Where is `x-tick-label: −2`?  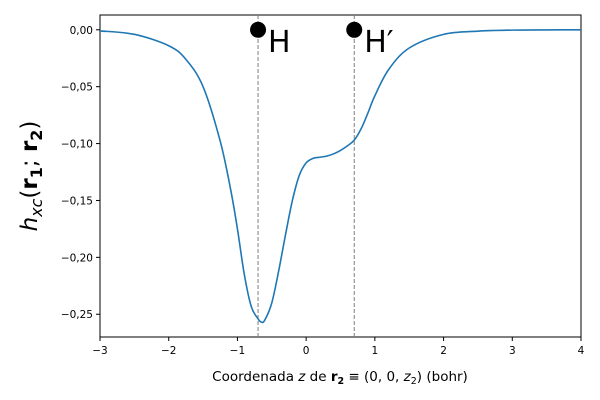 x-tick-label: −2 is located at coordinates (168, 351).